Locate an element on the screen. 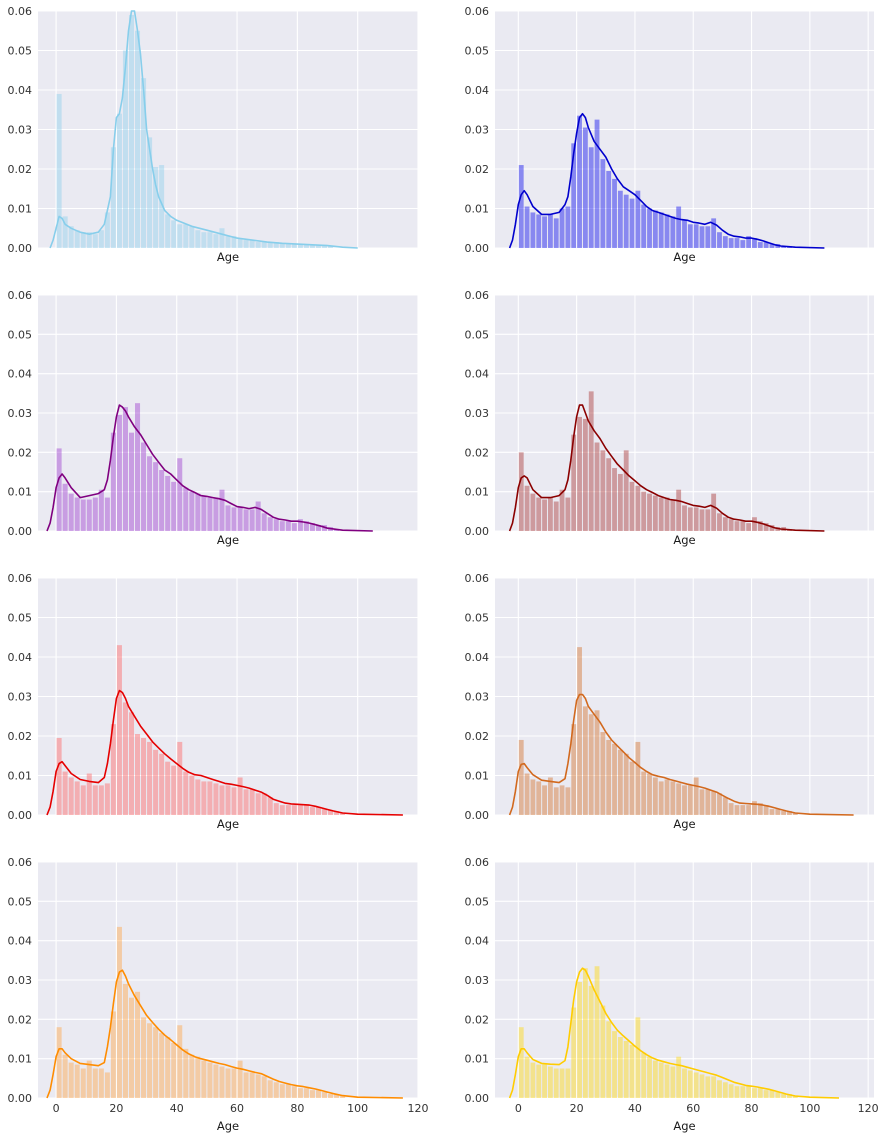 The image size is (888, 1139). y-tick-label: 0.00 is located at coordinates (20, 1098).